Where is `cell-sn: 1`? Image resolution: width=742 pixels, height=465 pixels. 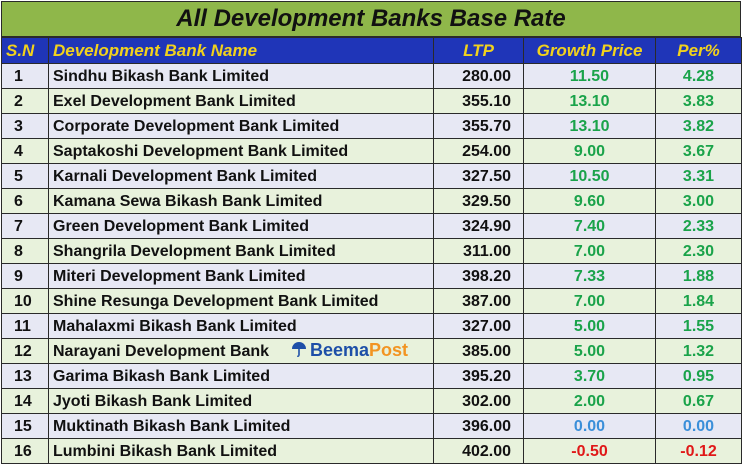 cell-sn: 1 is located at coordinates (25, 76).